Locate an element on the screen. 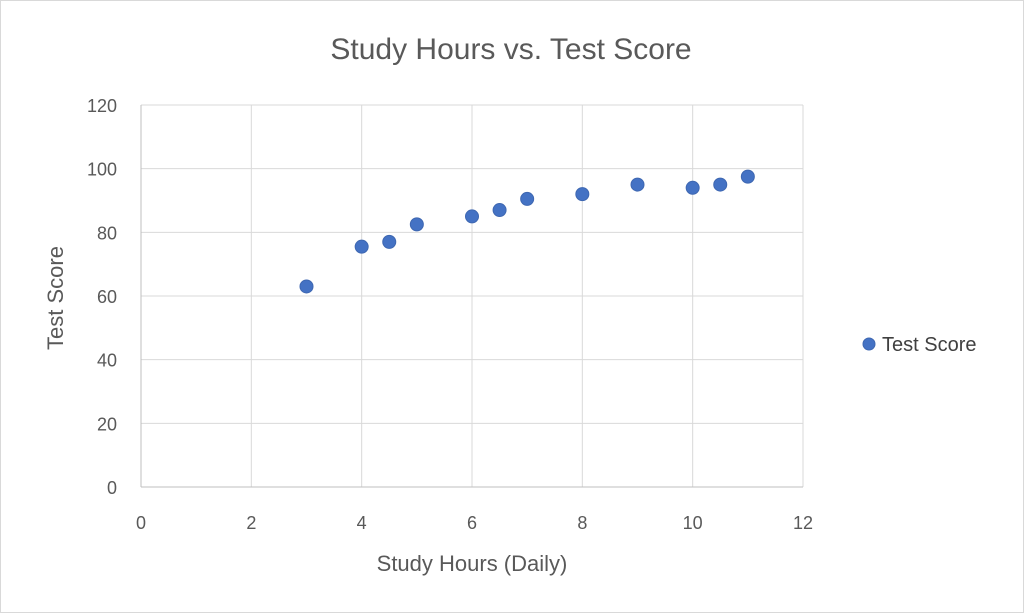 This screenshot has height=613, width=1024. x-tick-label: 4 is located at coordinates (362, 523).